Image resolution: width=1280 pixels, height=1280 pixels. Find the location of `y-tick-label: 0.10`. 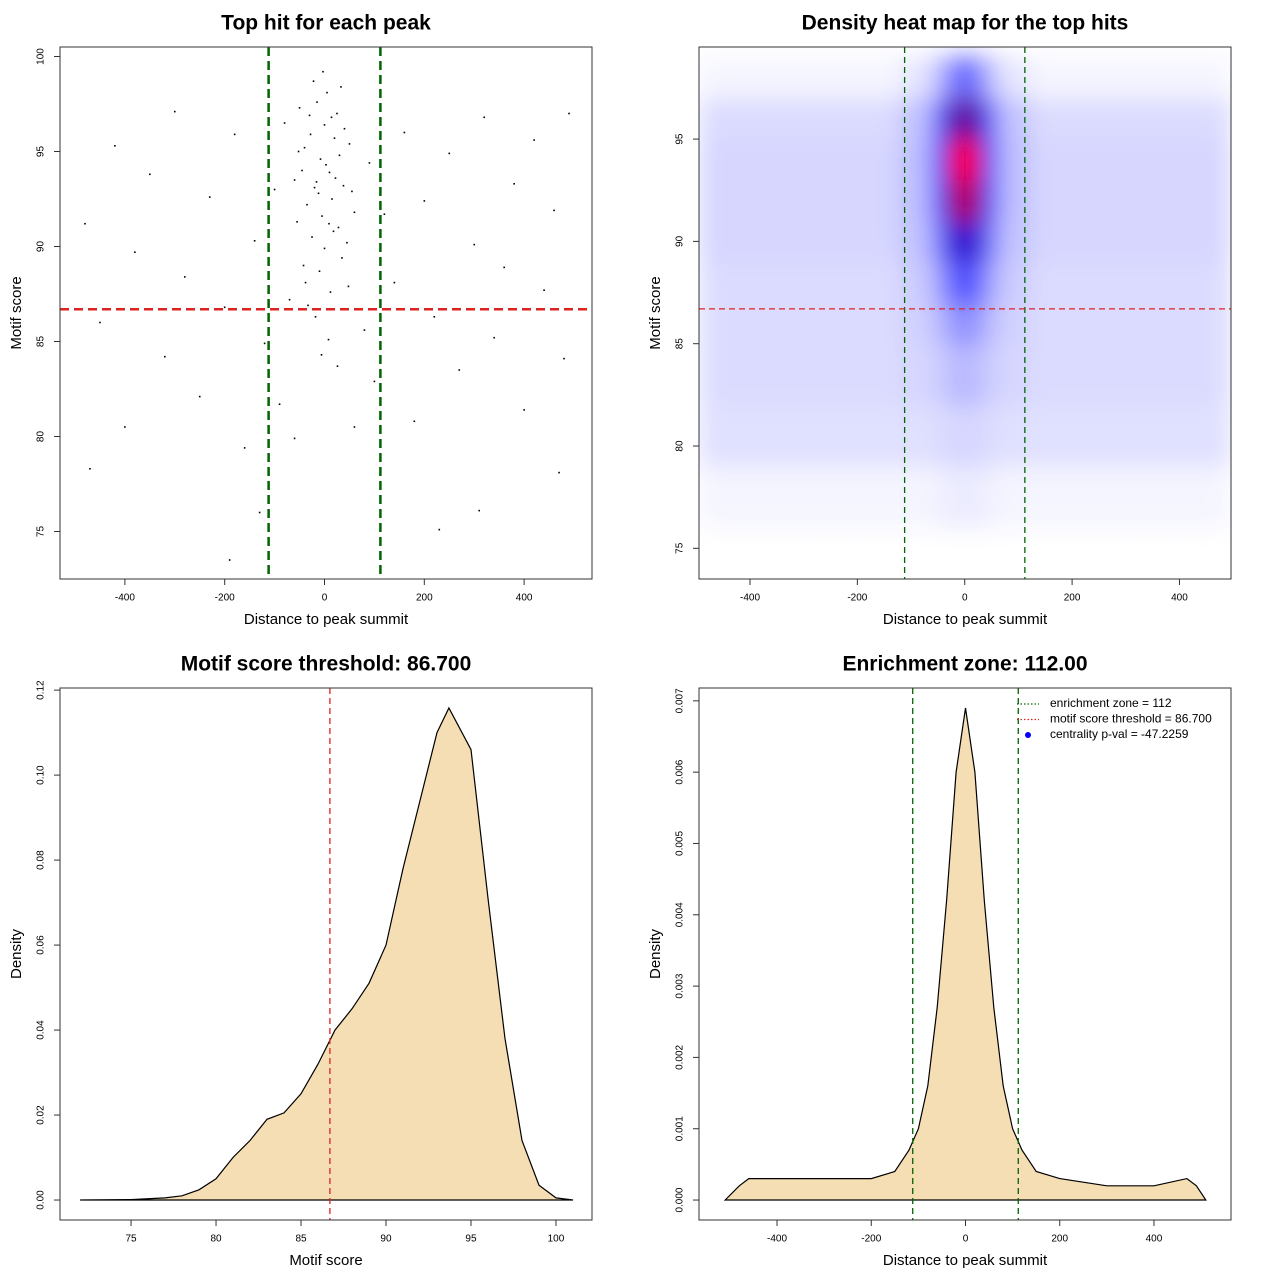

y-tick-label: 0.10 is located at coordinates (41, 775).